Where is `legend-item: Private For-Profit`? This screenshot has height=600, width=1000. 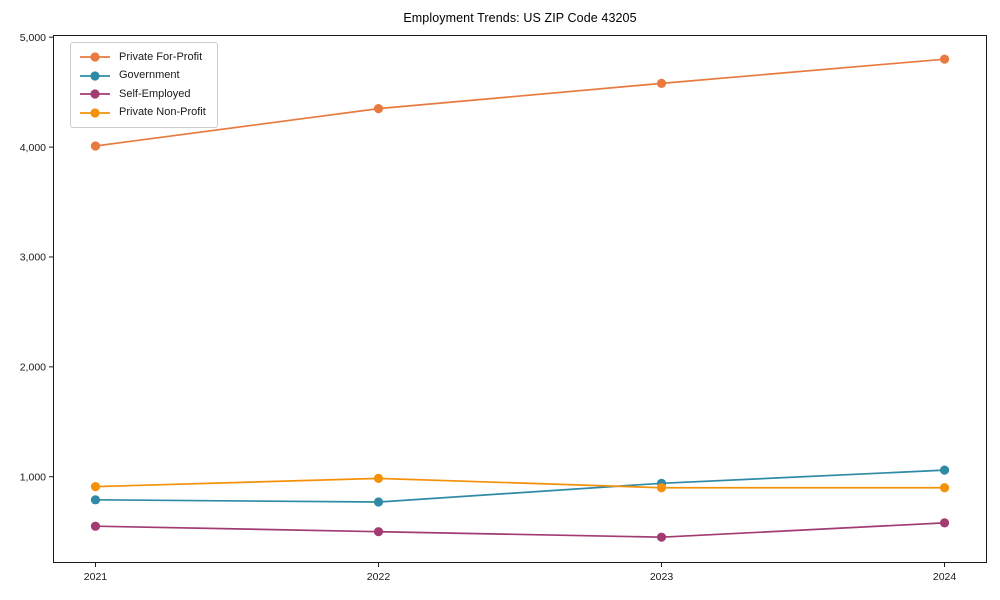 legend-item: Private For-Profit is located at coordinates (142, 57).